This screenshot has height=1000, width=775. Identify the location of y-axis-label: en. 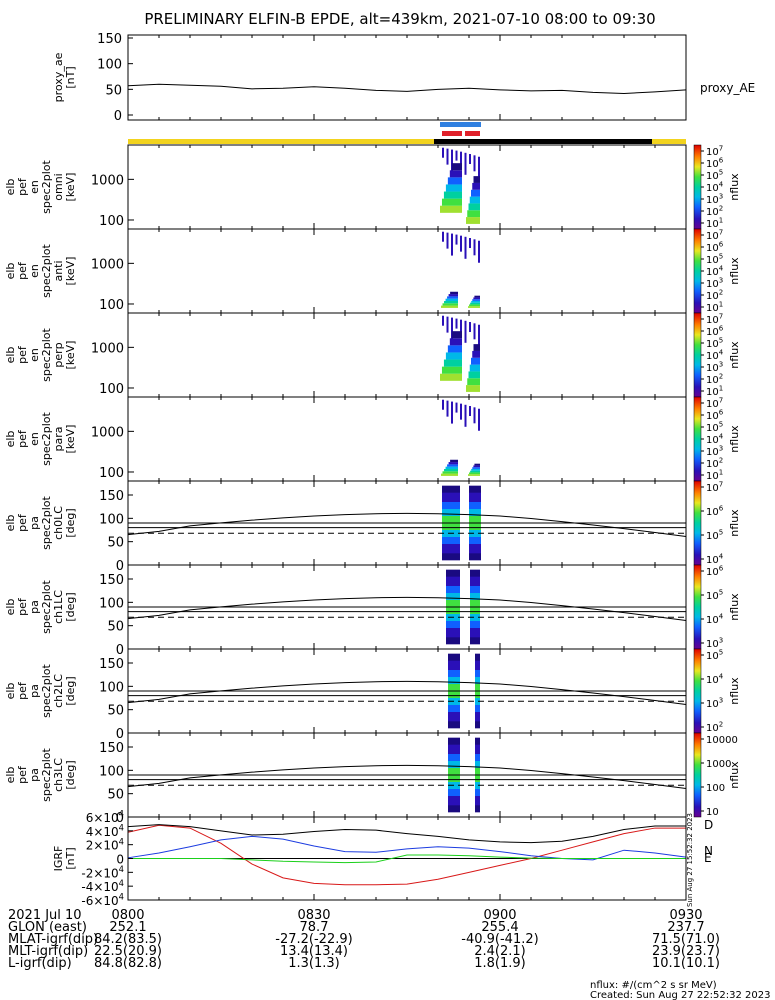
(34, 187).